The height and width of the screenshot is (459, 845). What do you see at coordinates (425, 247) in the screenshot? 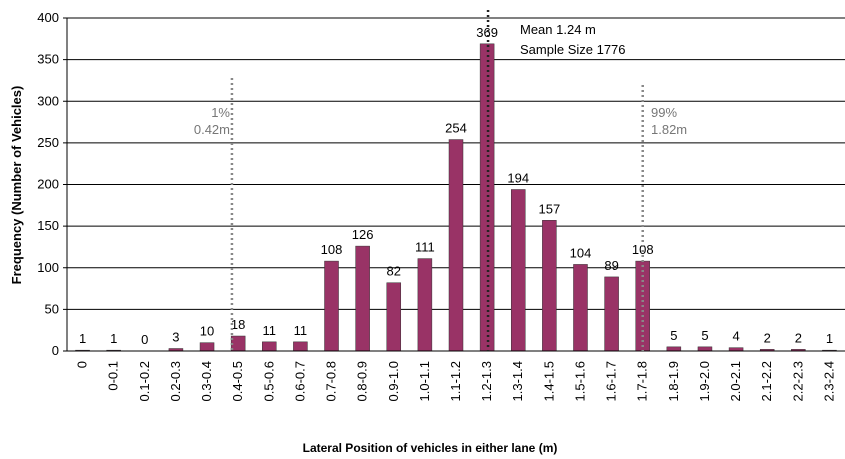
I see `data-label: 111` at bounding box center [425, 247].